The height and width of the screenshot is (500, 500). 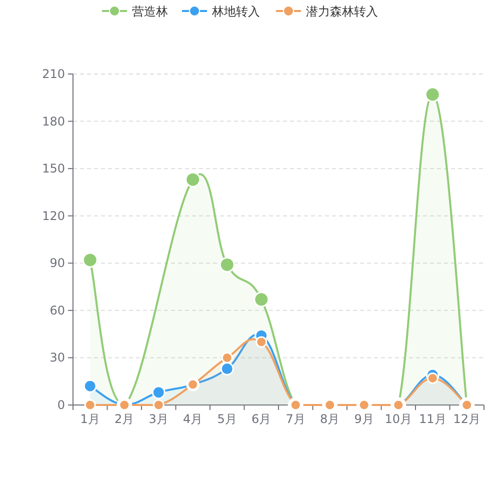 What do you see at coordinates (467, 419) in the screenshot?
I see `x-tick-label: 12月` at bounding box center [467, 419].